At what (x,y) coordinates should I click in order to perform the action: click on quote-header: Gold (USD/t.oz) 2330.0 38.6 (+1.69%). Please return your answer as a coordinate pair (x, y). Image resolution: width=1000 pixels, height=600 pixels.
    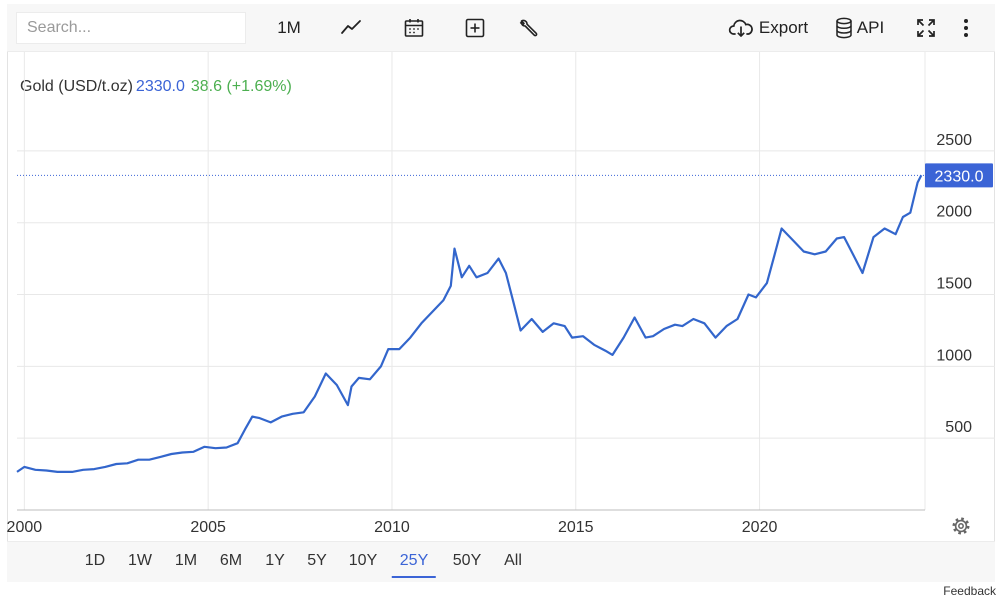
    Looking at the image, I should click on (156, 87).